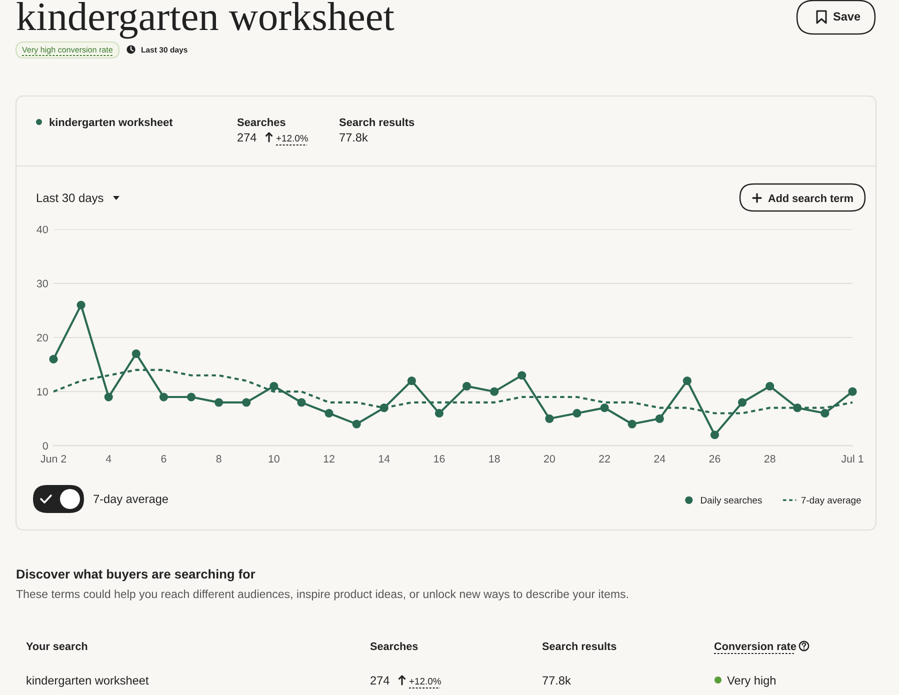 This screenshot has width=899, height=695. Describe the element at coordinates (604, 458) in the screenshot. I see `x-tick-label: 22` at that location.